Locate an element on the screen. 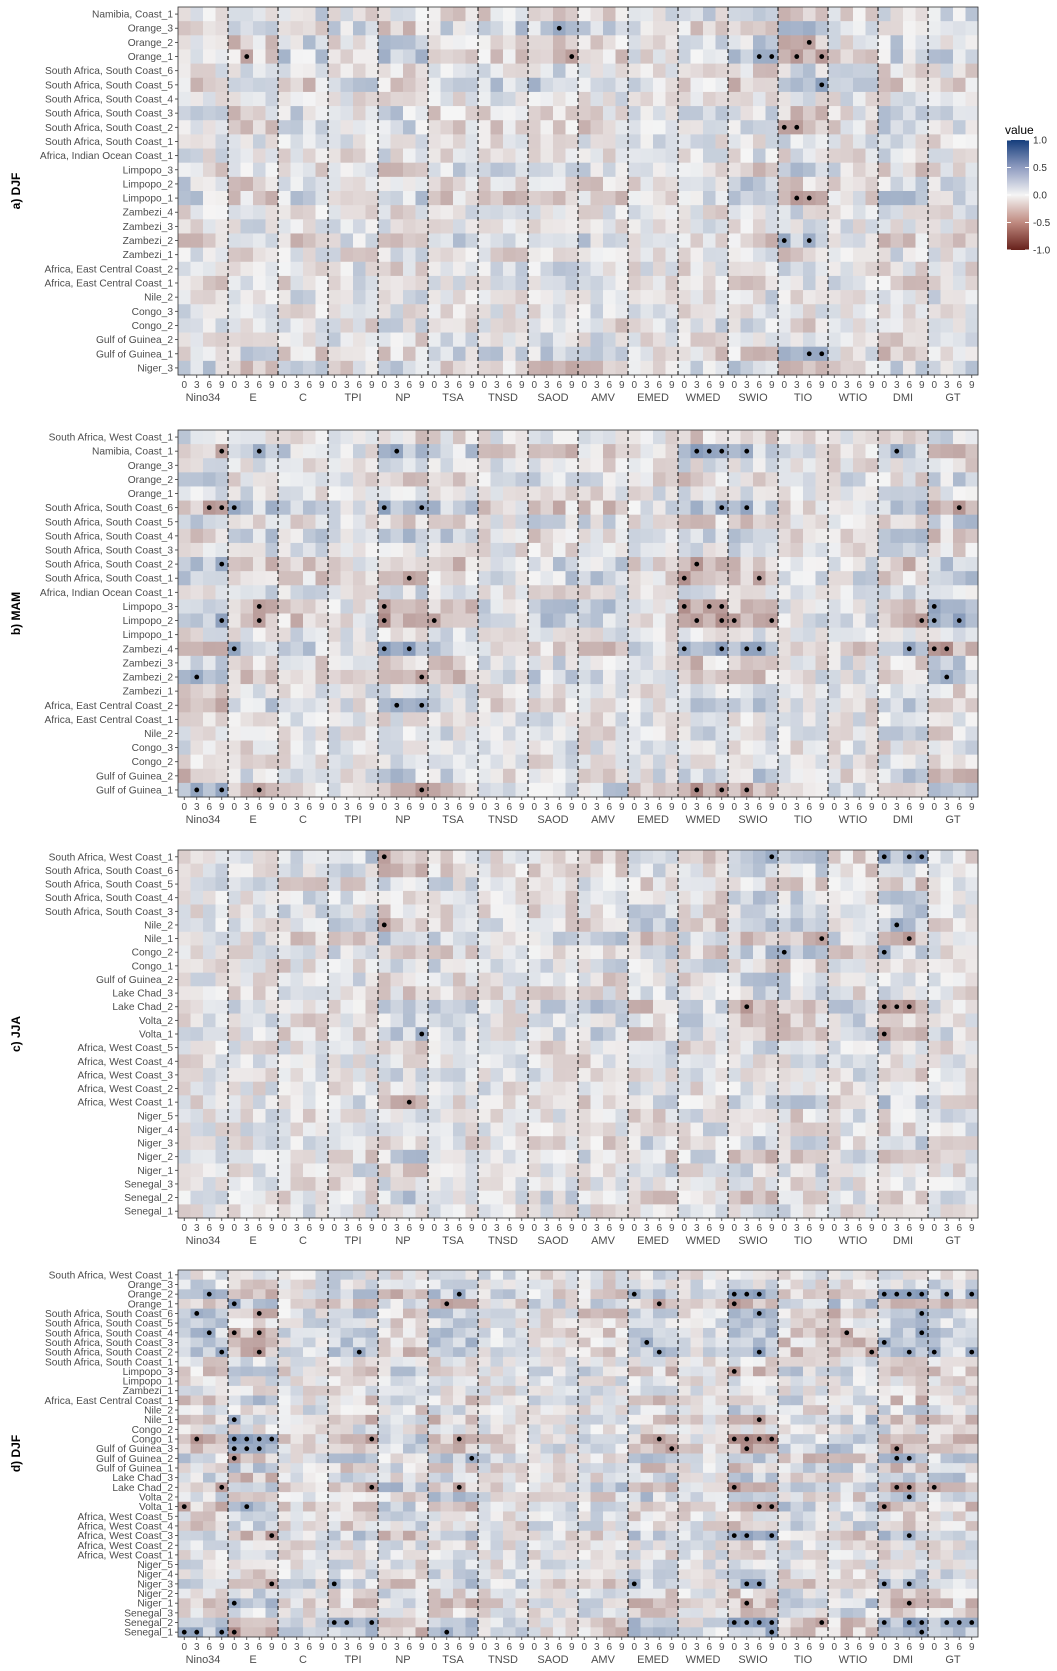 This screenshot has width=1057, height=1671. lag-tick-label: 6 is located at coordinates (859, 807).